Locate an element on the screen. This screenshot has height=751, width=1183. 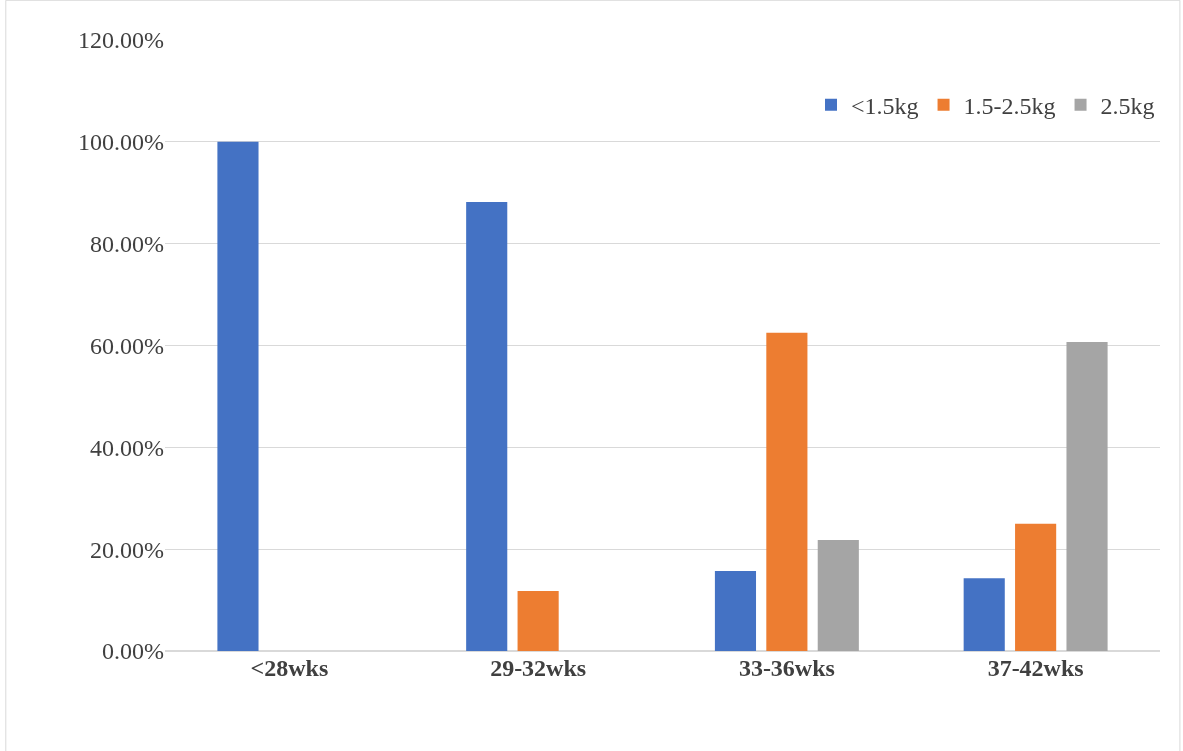
y-tick-label: 120.00% is located at coordinates (121, 40).